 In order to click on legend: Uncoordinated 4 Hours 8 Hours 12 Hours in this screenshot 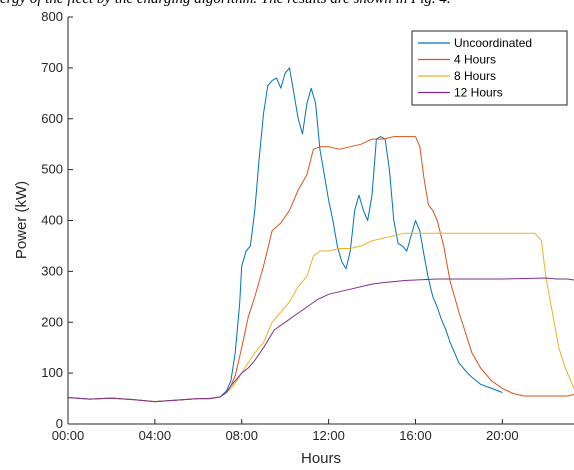, I will do `click(489, 68)`.